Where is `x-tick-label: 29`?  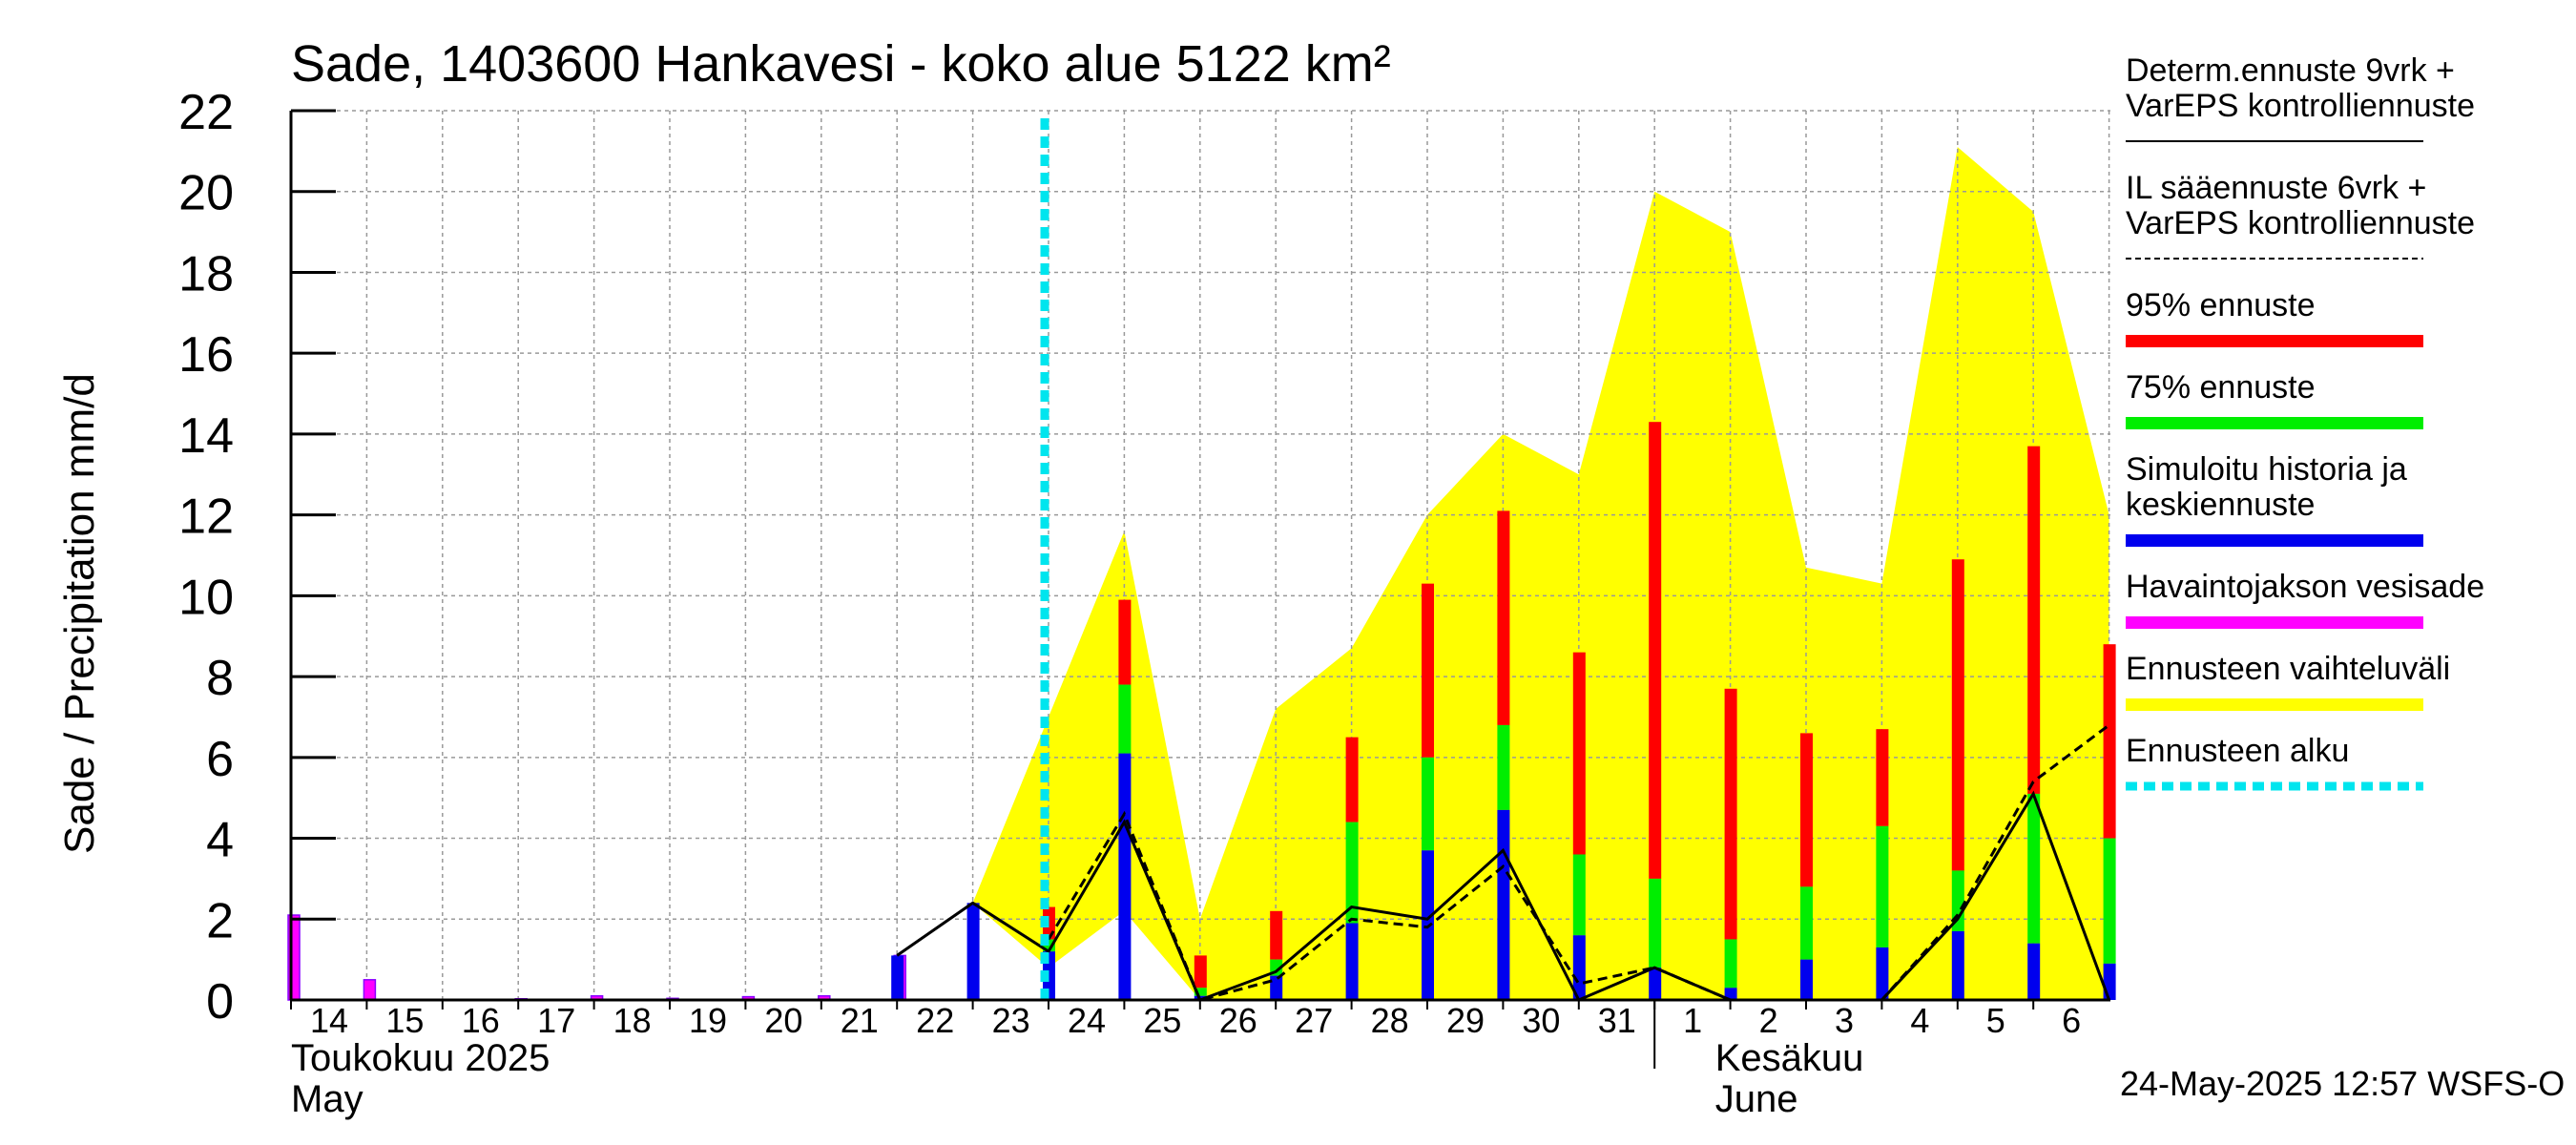
x-tick-label: 29 is located at coordinates (1465, 1021).